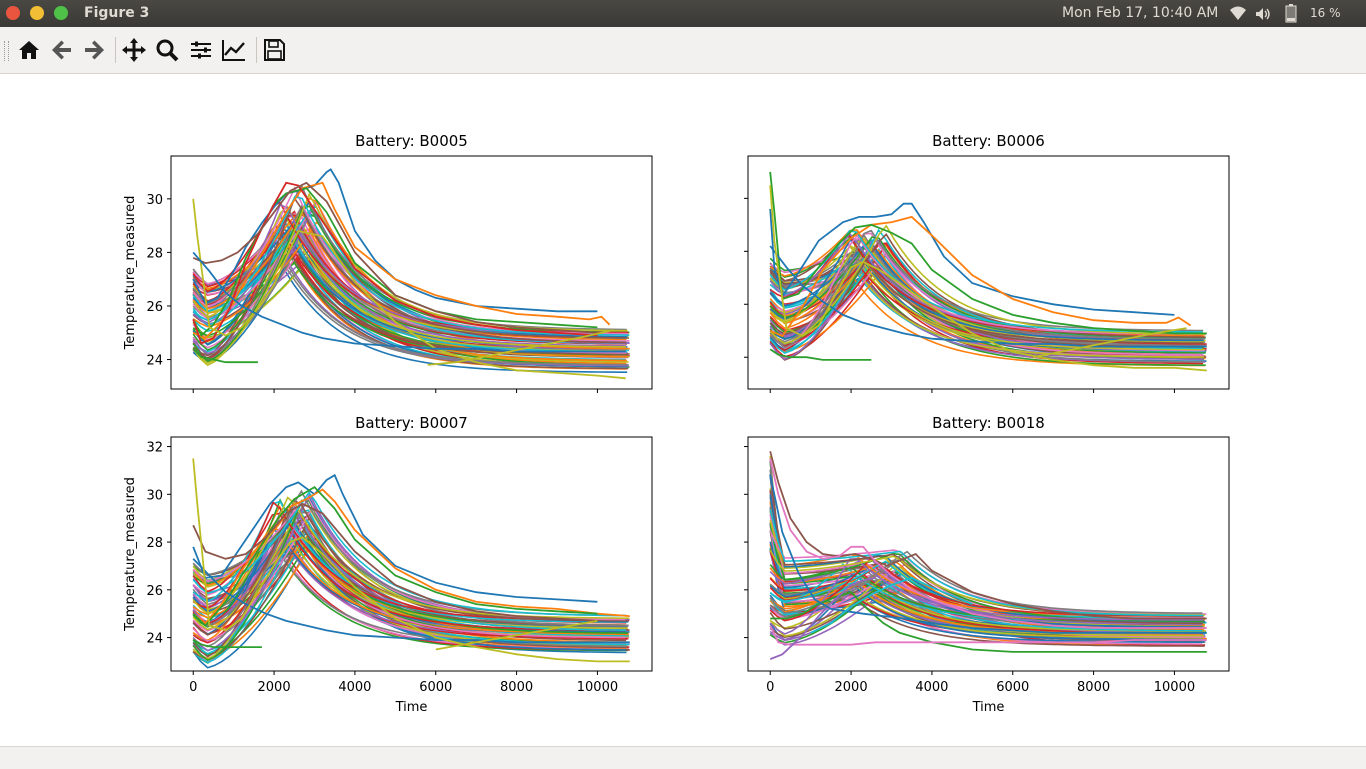 Image resolution: width=1366 pixels, height=769 pixels. I want to click on battery-percentage: 16 %, so click(1325, 13).